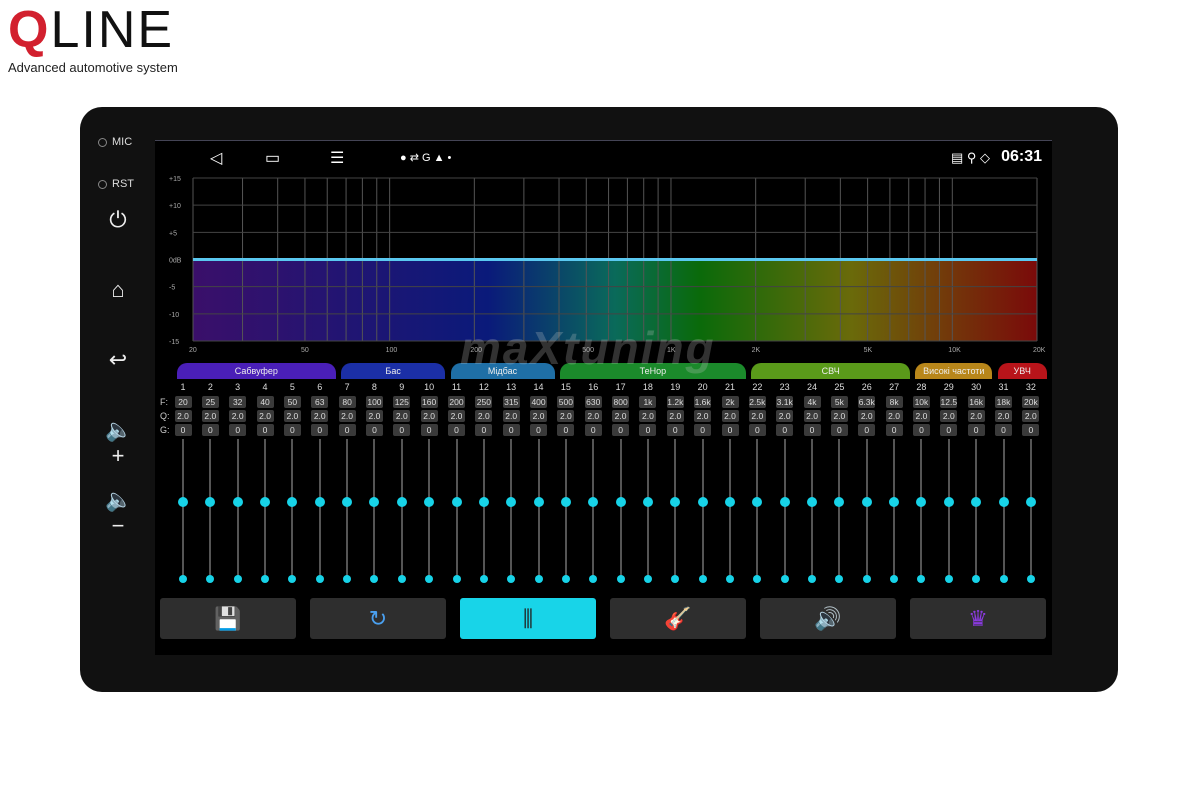  What do you see at coordinates (119, 512) in the screenshot?
I see `volume-down-icon: 🔈−` at bounding box center [119, 512].